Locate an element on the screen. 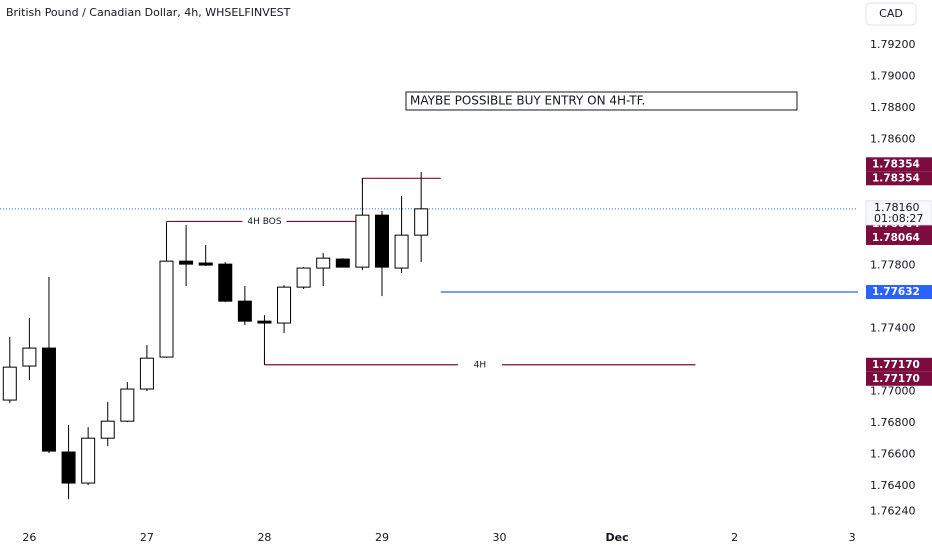 Image resolution: width=932 pixels, height=550 pixels. level-label: 4H BOS is located at coordinates (264, 222).